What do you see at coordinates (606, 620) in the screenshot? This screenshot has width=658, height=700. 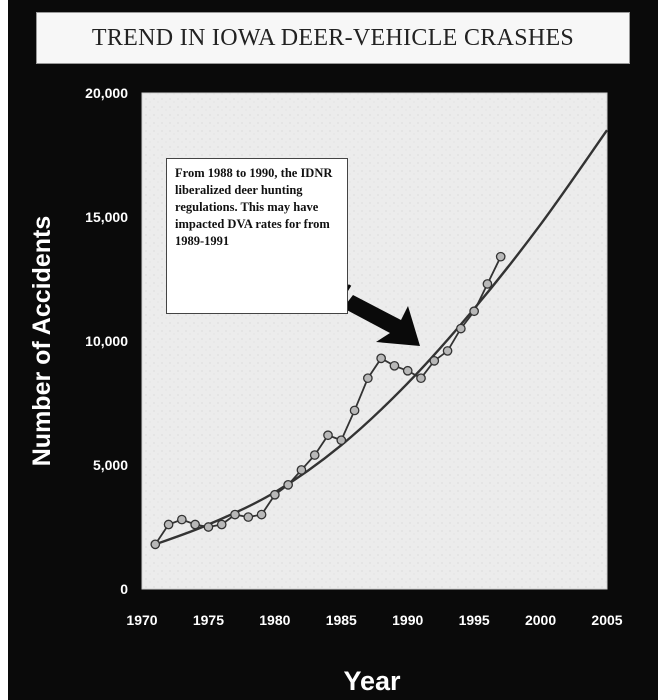 I see `x-tick-label: 2005` at bounding box center [606, 620].